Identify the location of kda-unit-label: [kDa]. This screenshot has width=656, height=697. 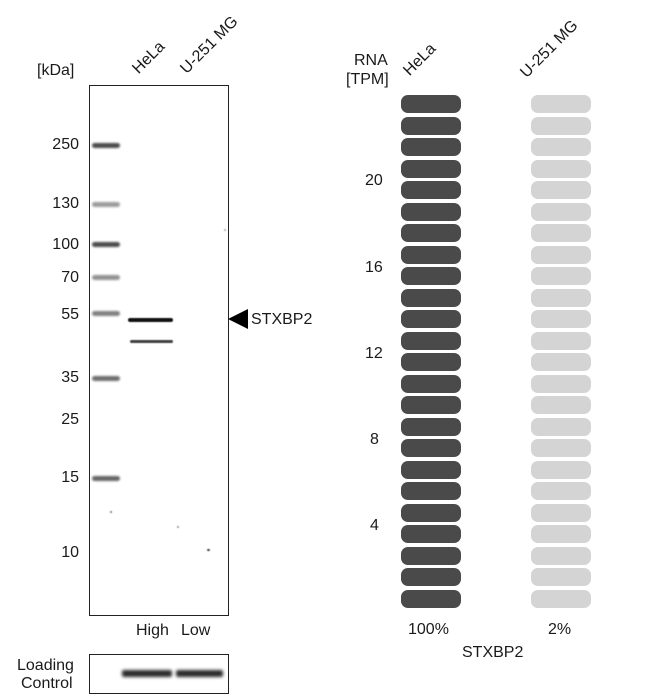
(56, 70).